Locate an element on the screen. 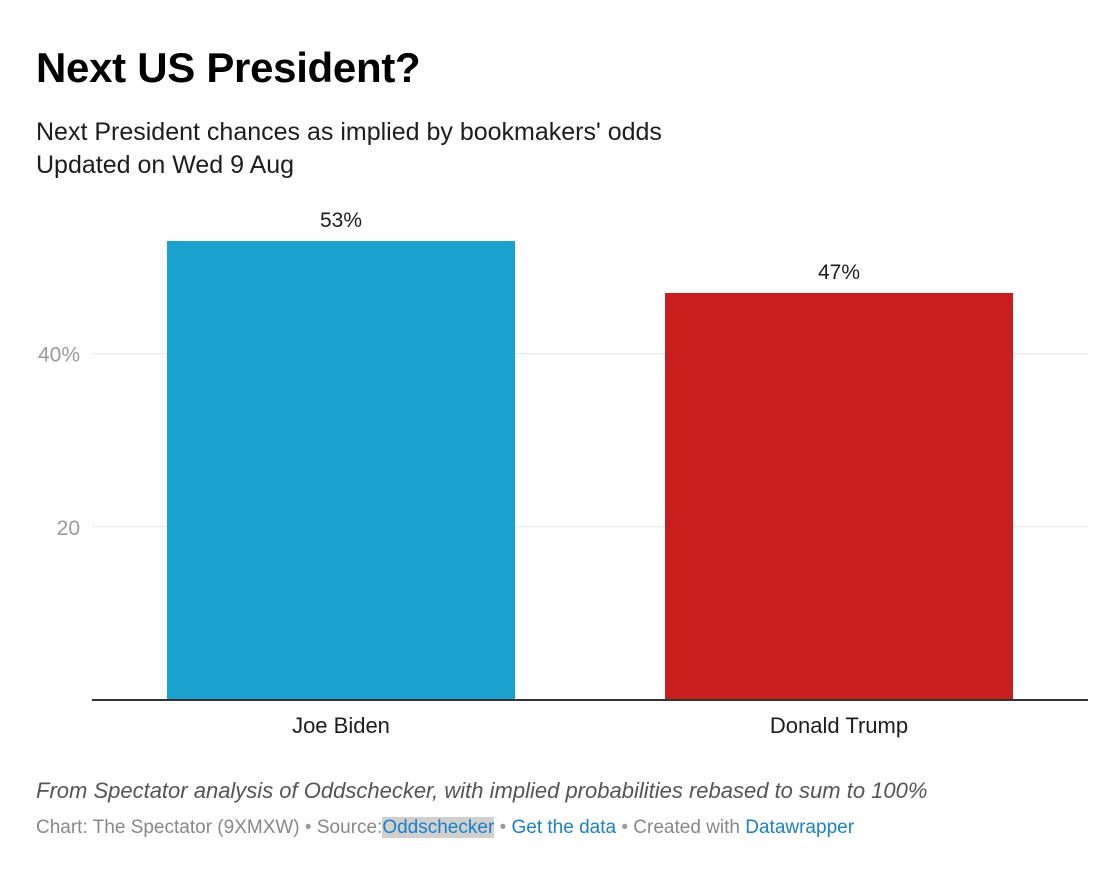 The height and width of the screenshot is (882, 1096). data-label: 47% is located at coordinates (839, 272).